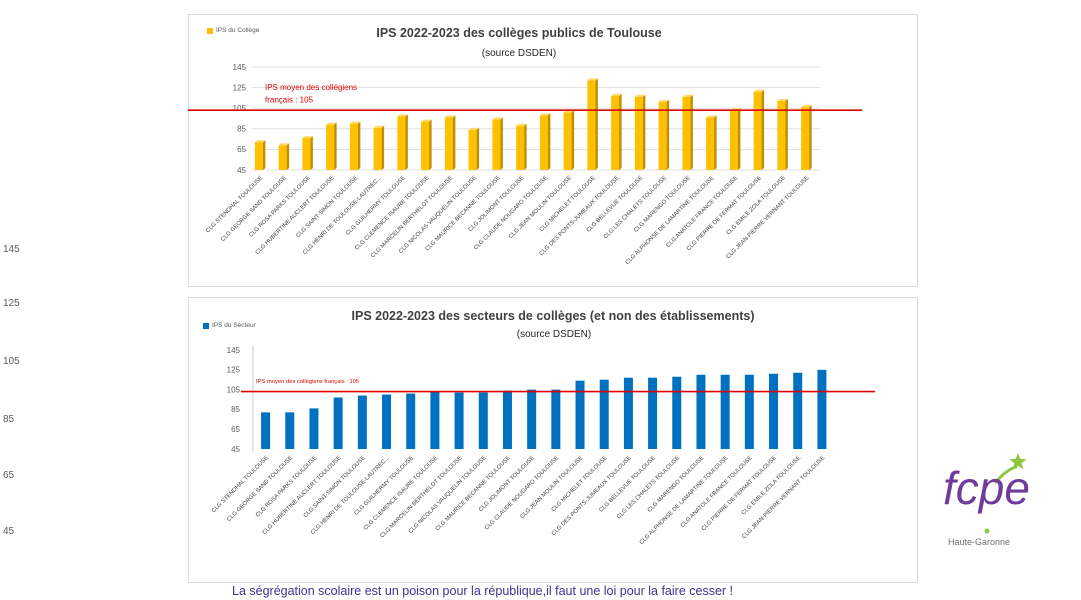  What do you see at coordinates (238, 30) in the screenshot?
I see `legend-label: IPS du Collège` at bounding box center [238, 30].